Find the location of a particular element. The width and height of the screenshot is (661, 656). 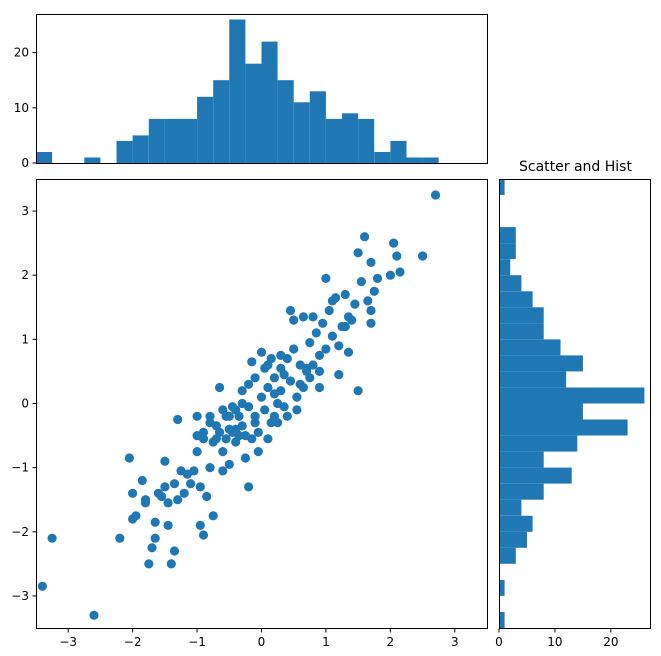

x-tick-label: 0 is located at coordinates (262, 642).